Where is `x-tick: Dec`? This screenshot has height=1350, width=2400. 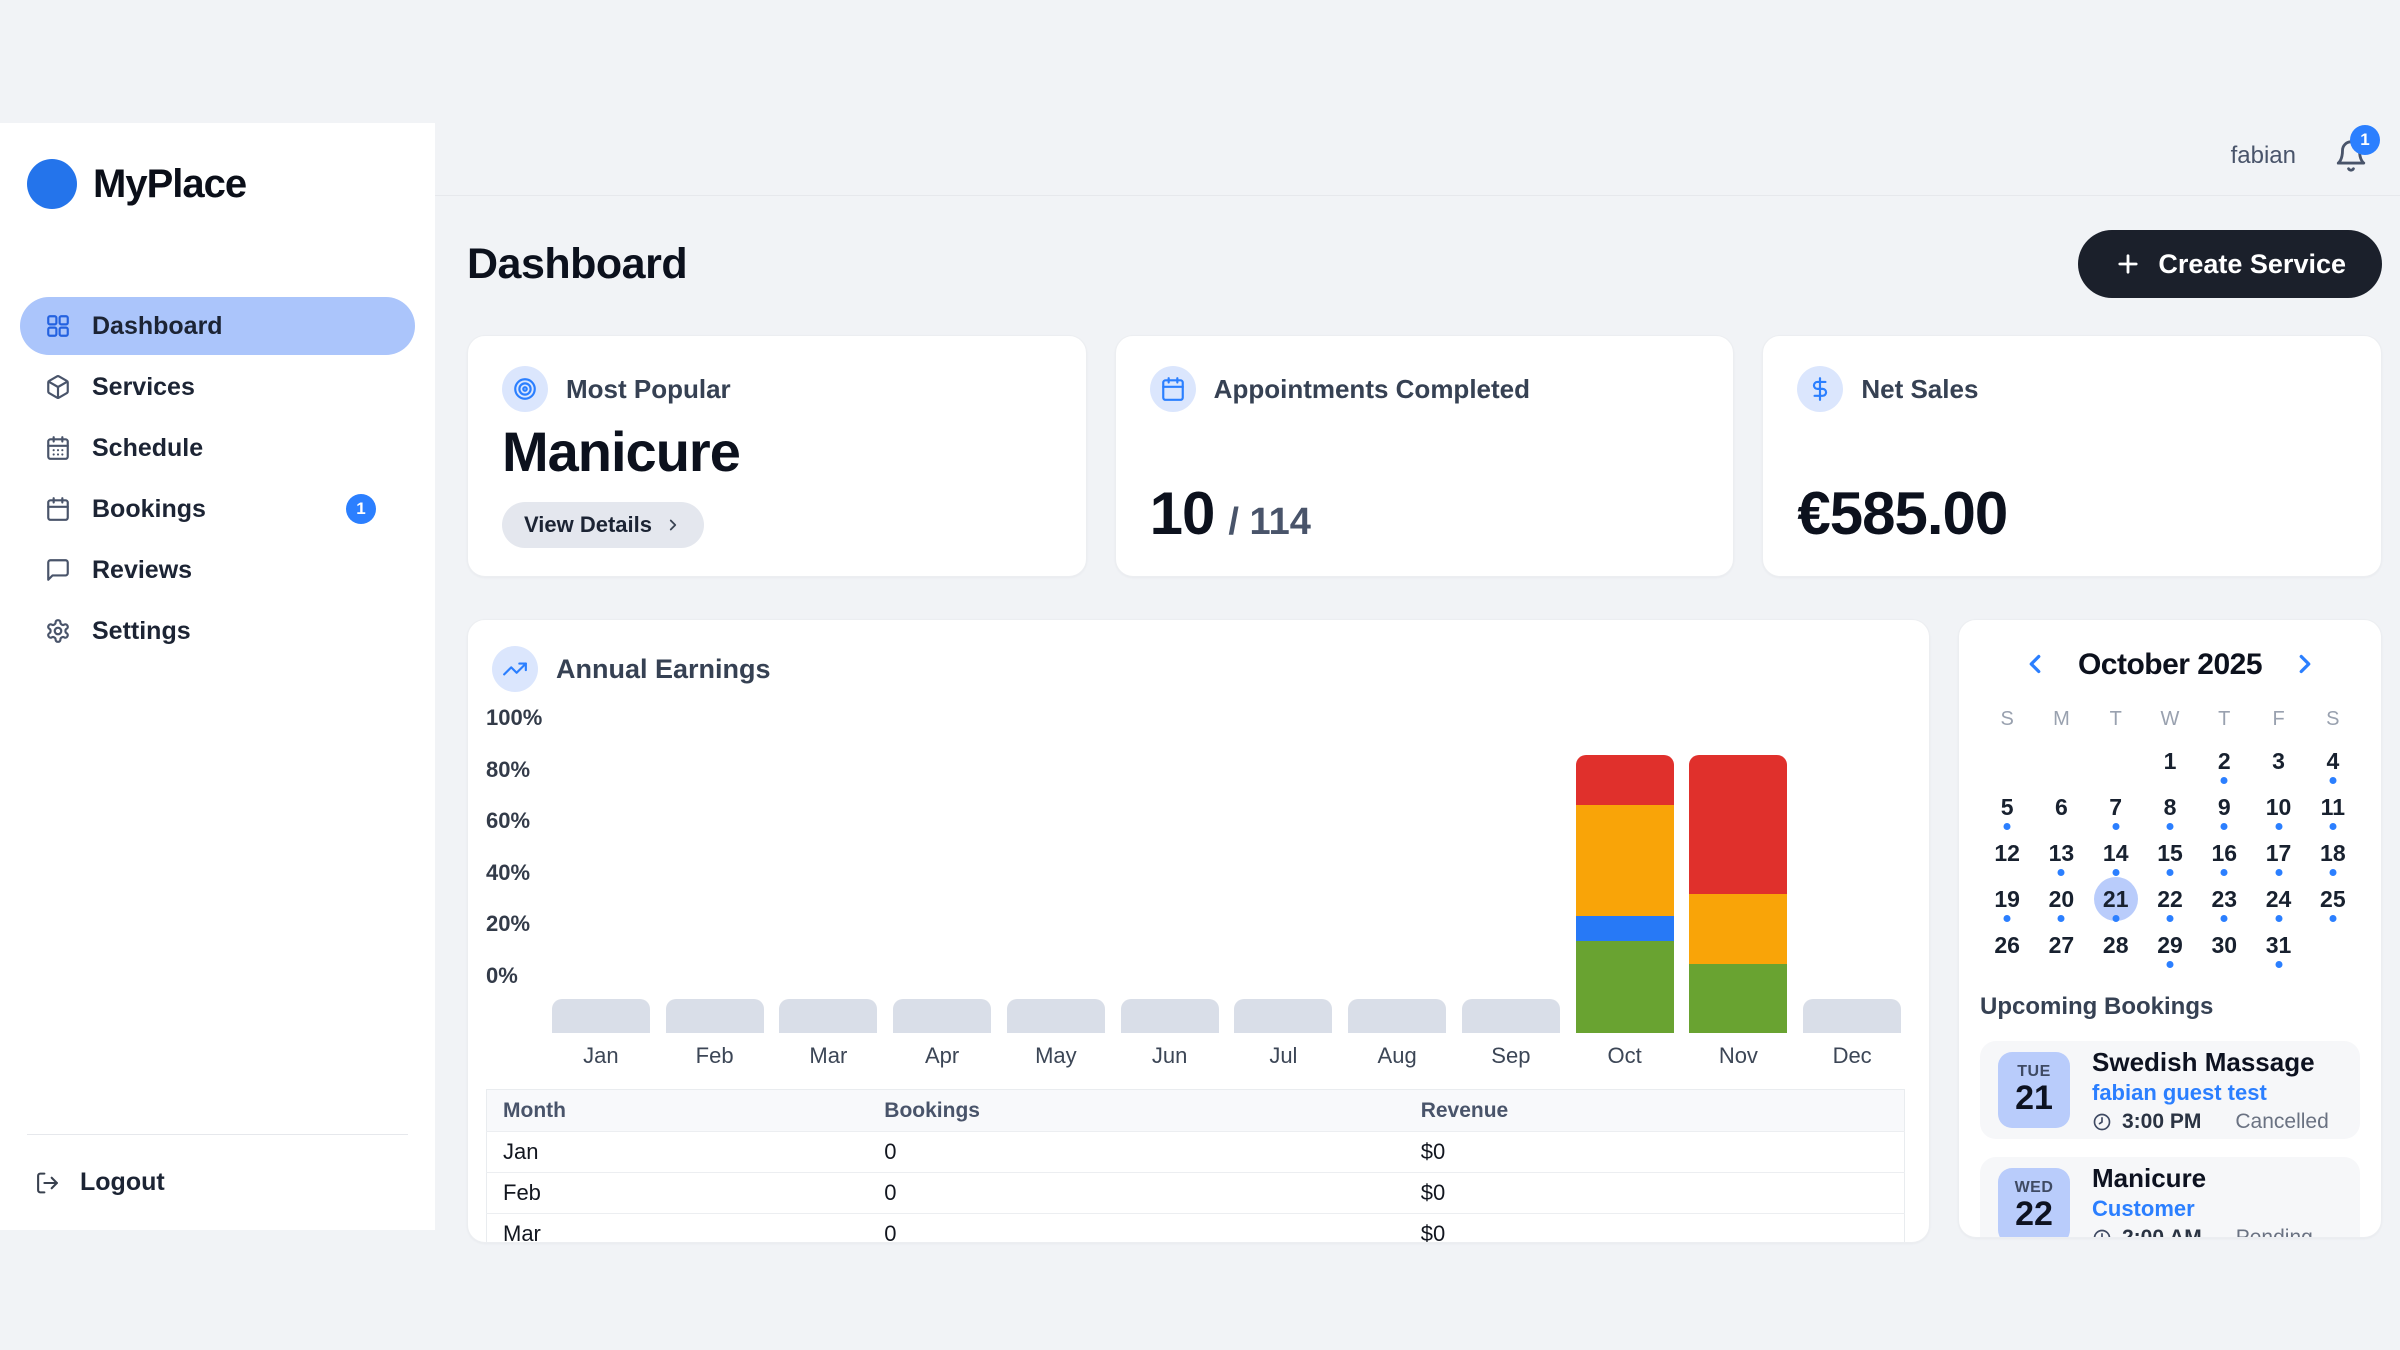 x-tick: Dec is located at coordinates (1852, 1055).